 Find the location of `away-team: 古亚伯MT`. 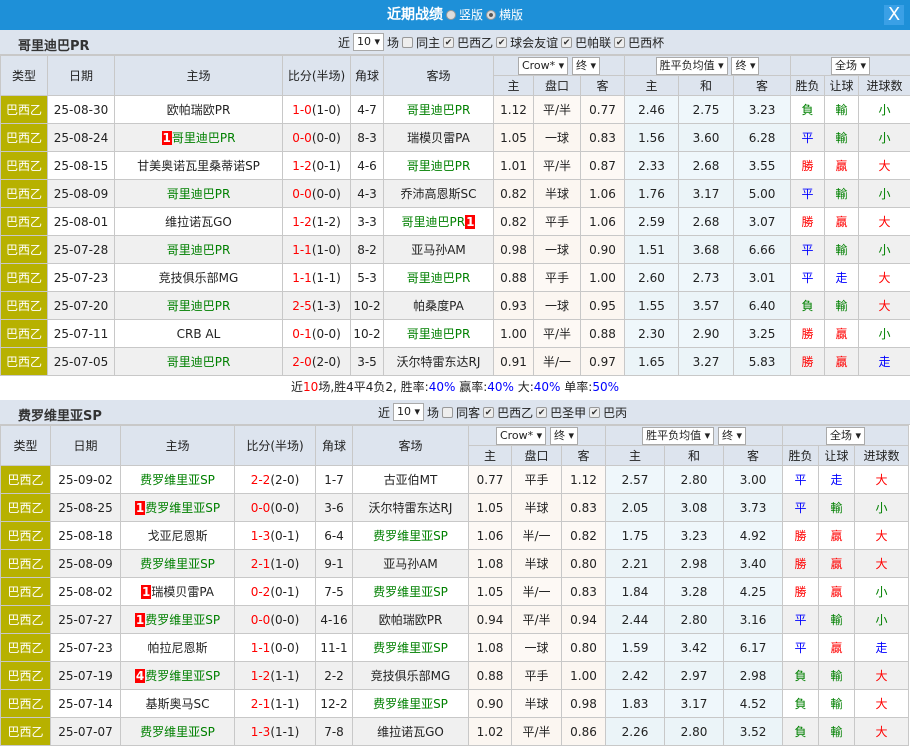

away-team: 古亚伯MT is located at coordinates (410, 480).